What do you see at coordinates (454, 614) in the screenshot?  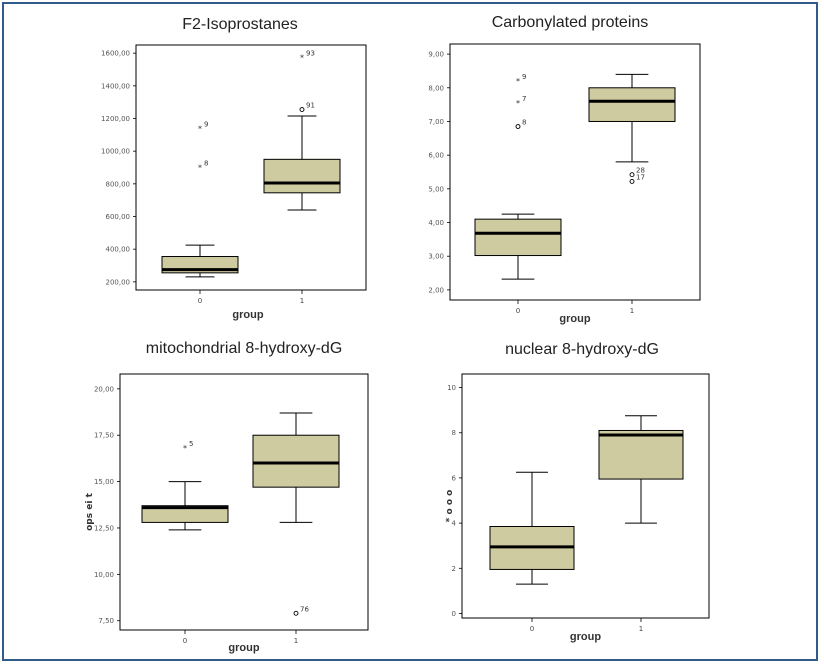 I see `nuclear-ytick-label: 0` at bounding box center [454, 614].